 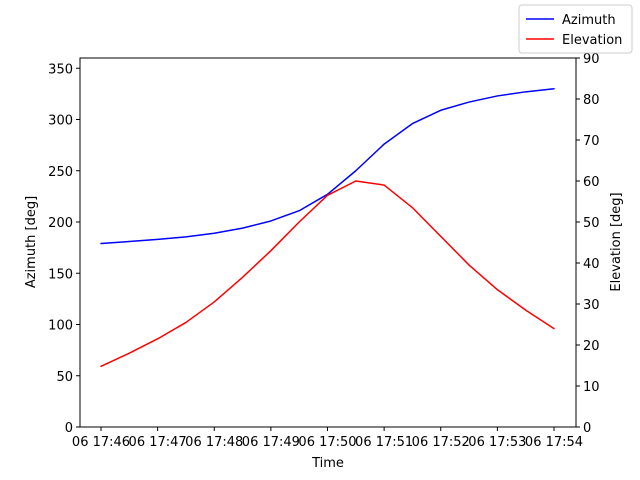 I want to click on left-axis-ticks: 0 50 100 150 200 250 300 350, so click(x=64, y=249).